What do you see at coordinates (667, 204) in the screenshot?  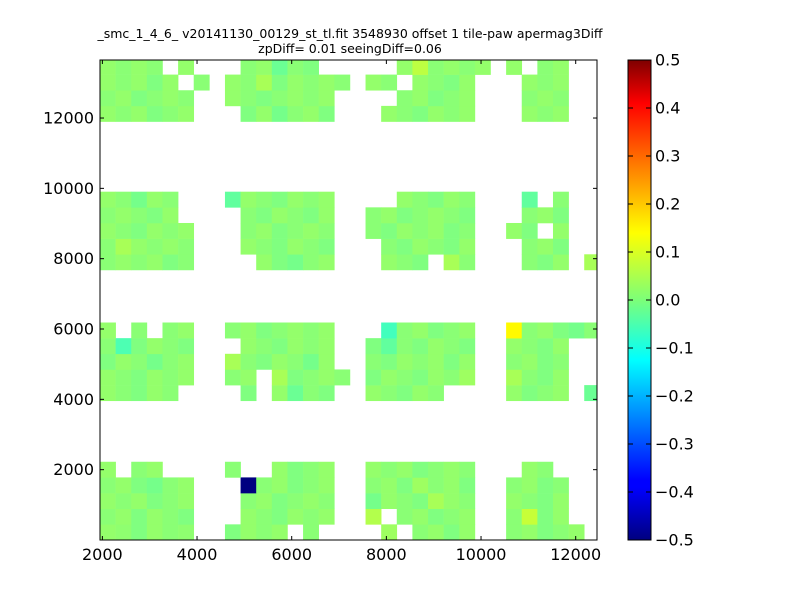 I see `colorbar-tick-label: 0.2` at bounding box center [667, 204].